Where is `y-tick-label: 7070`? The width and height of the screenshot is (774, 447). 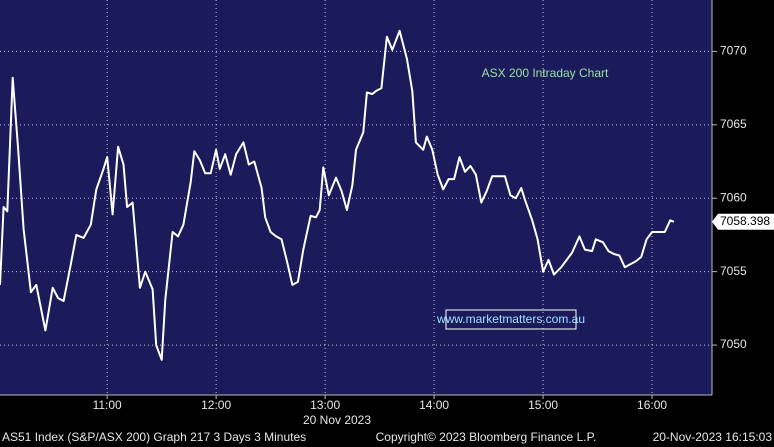
y-tick-label: 7070 is located at coordinates (733, 51).